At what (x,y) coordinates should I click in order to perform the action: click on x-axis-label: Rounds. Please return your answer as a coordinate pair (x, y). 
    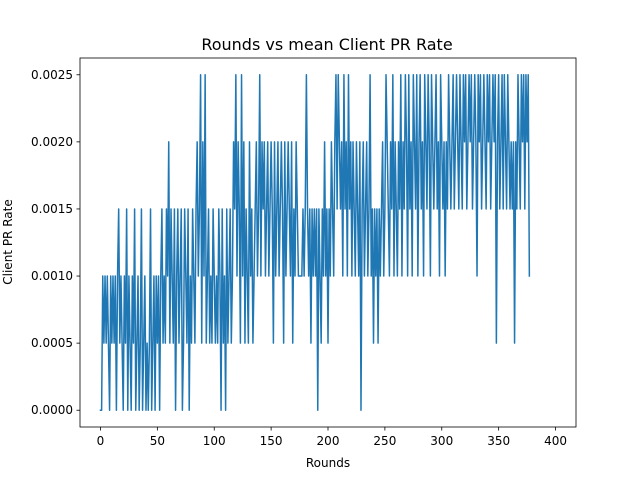
    Looking at the image, I should click on (328, 463).